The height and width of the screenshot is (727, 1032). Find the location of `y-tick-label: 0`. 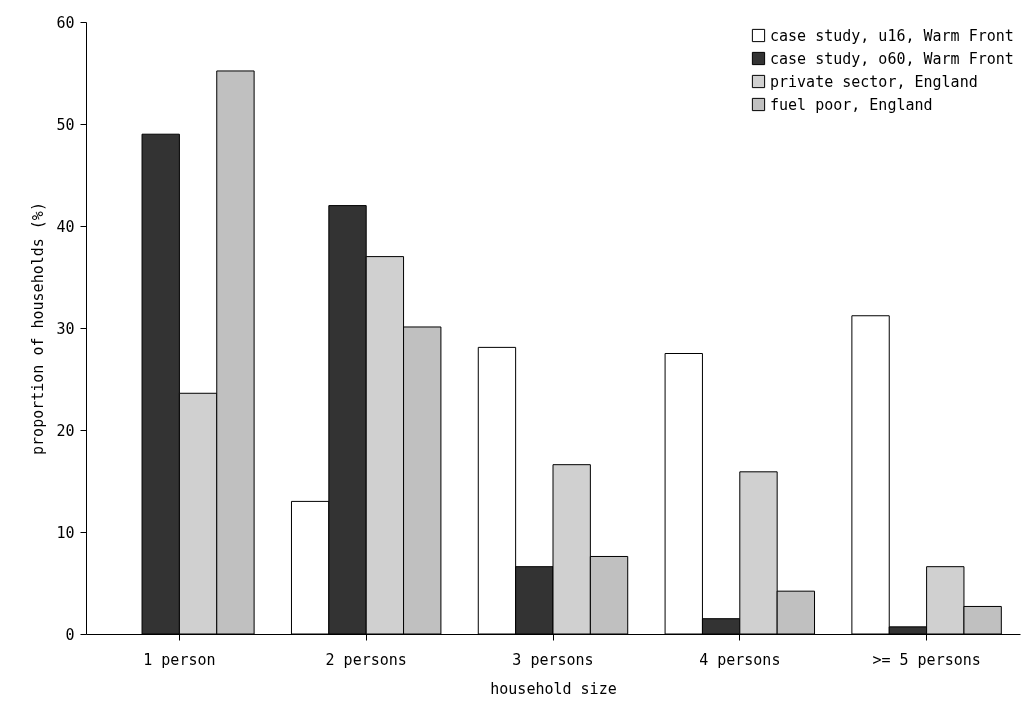

y-tick-label: 0 is located at coordinates (70, 634).